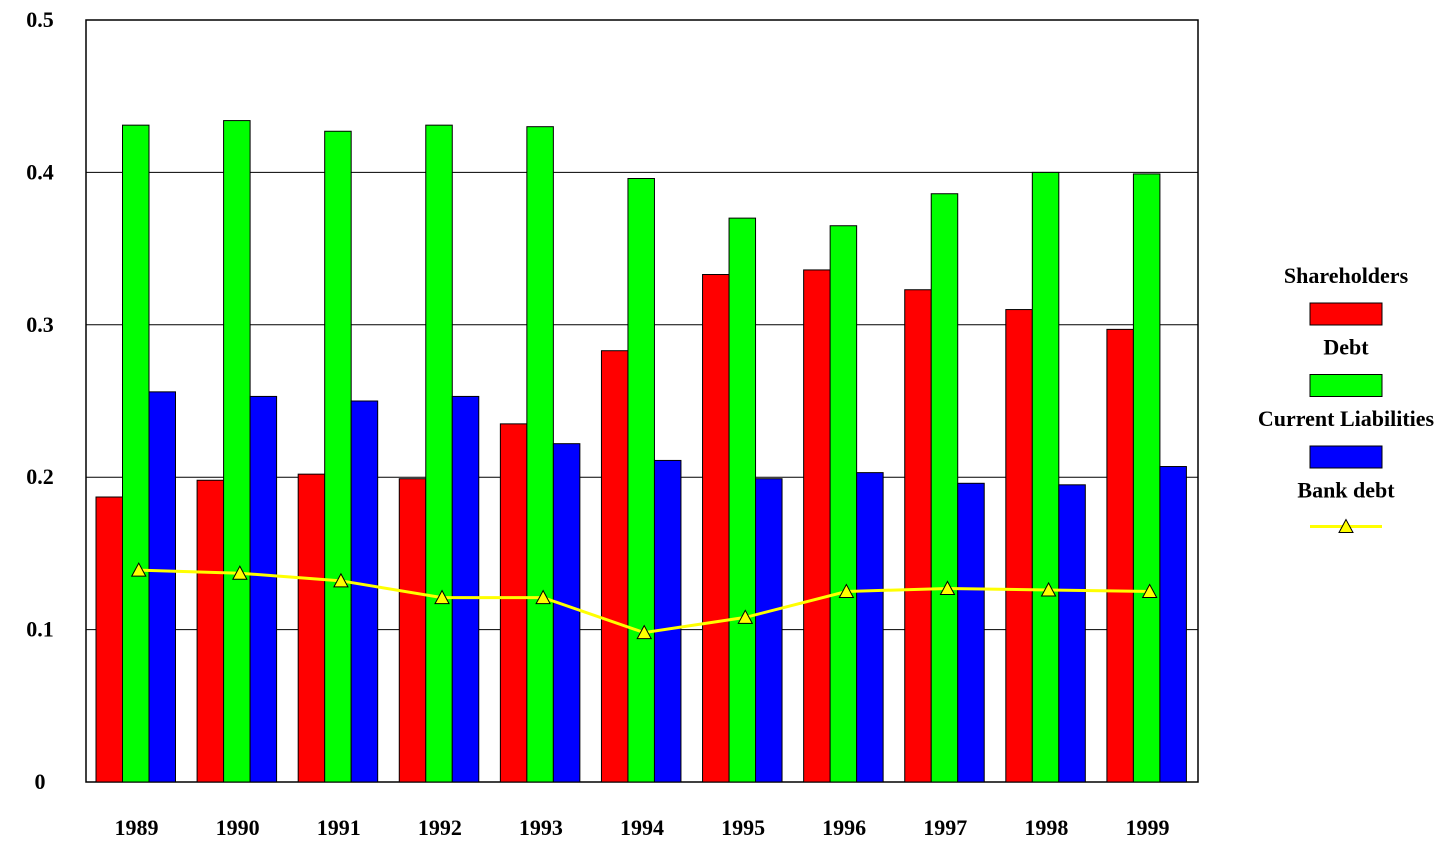 The height and width of the screenshot is (846, 1454). I want to click on legend-label: Current Liabilities, so click(1346, 418).